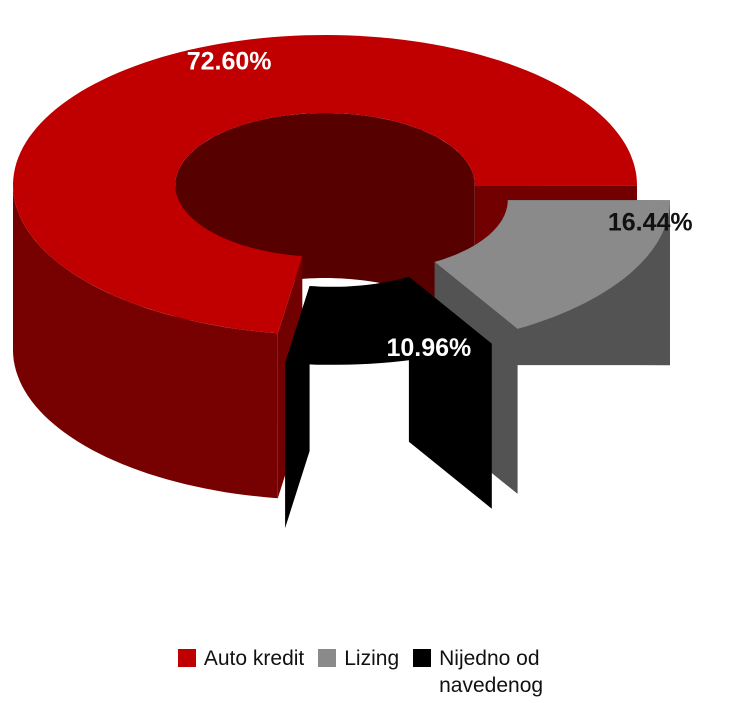 The height and width of the screenshot is (703, 747). Describe the element at coordinates (254, 658) in the screenshot. I see `legend-label: Auto kredit` at that location.